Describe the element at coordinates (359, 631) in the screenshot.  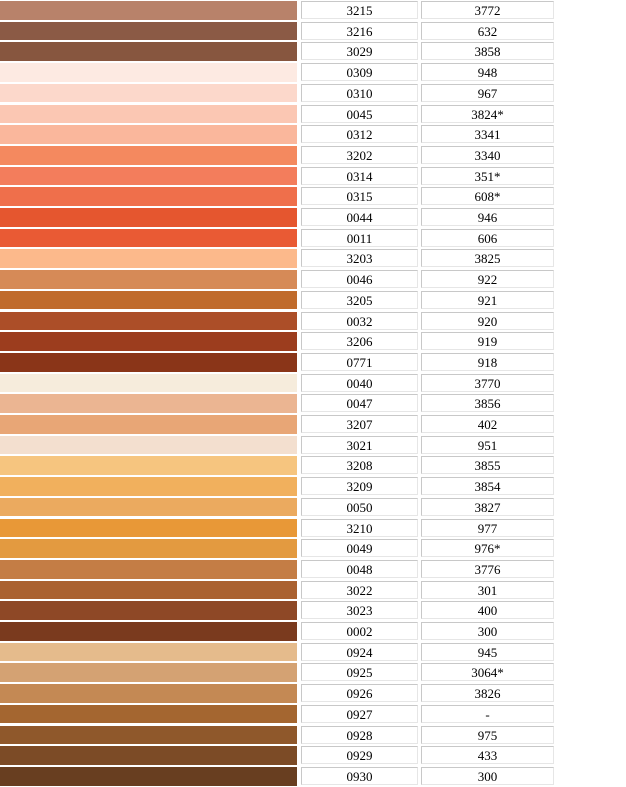
I see `code-1-cell: 0002` at that location.